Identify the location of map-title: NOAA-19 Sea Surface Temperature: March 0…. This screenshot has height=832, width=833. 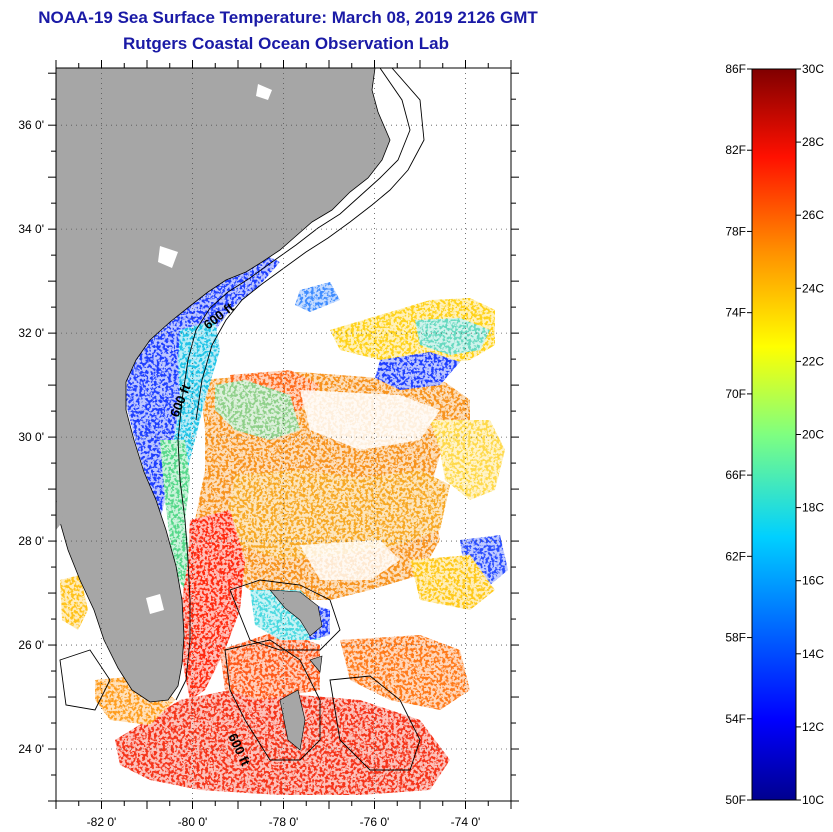
(288, 17).